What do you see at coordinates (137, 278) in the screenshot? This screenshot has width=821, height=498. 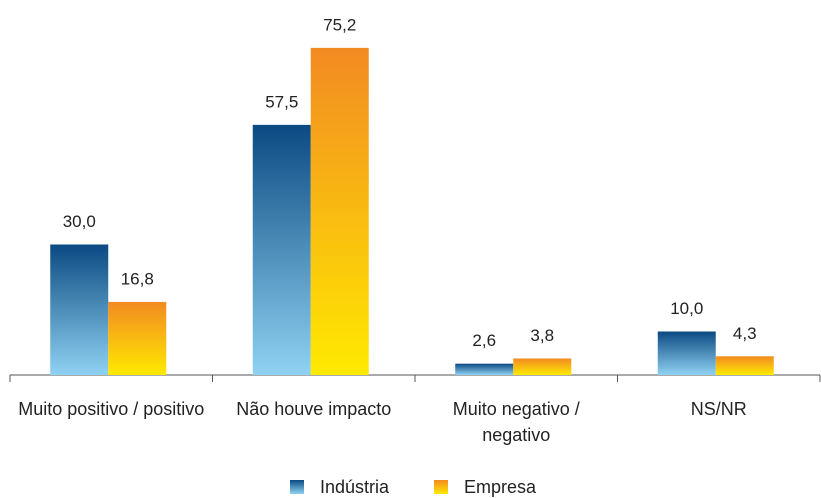 I see `data-label: 16,8` at bounding box center [137, 278].